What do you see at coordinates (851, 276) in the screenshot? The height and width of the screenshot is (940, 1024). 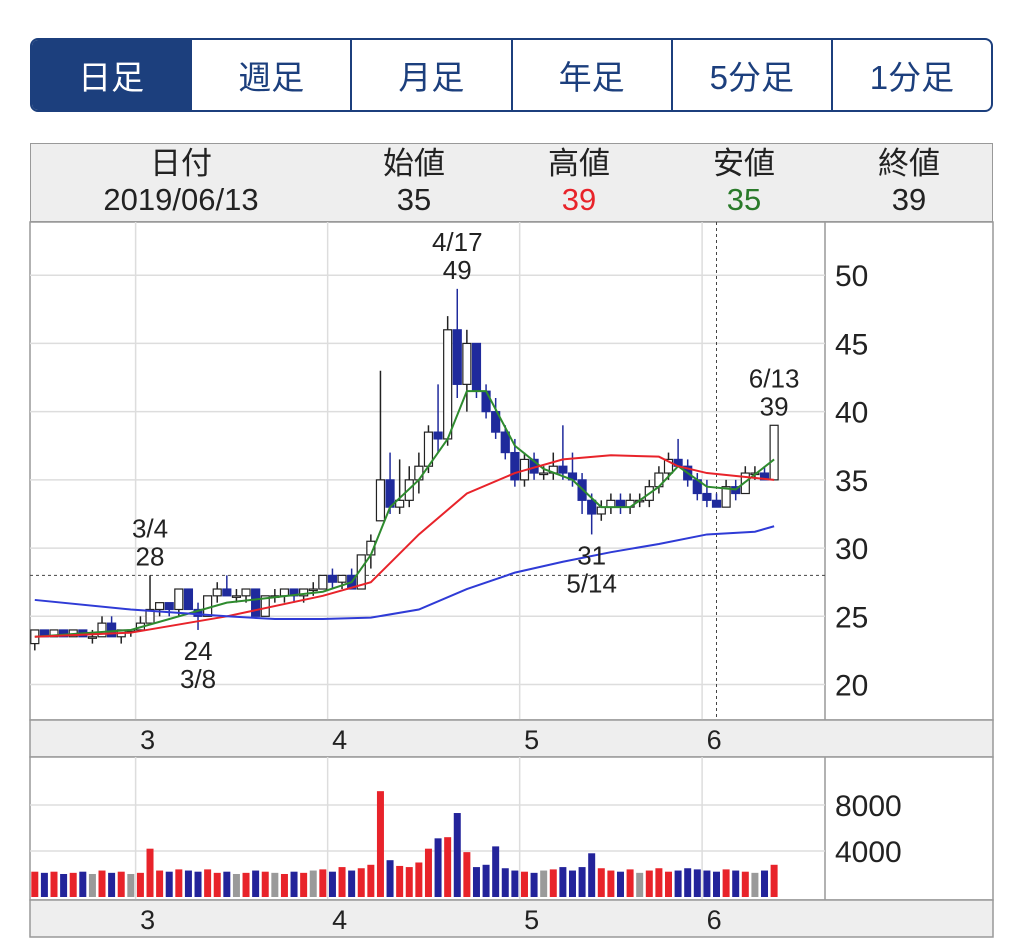 I see `y-tick-label: 50` at bounding box center [851, 276].